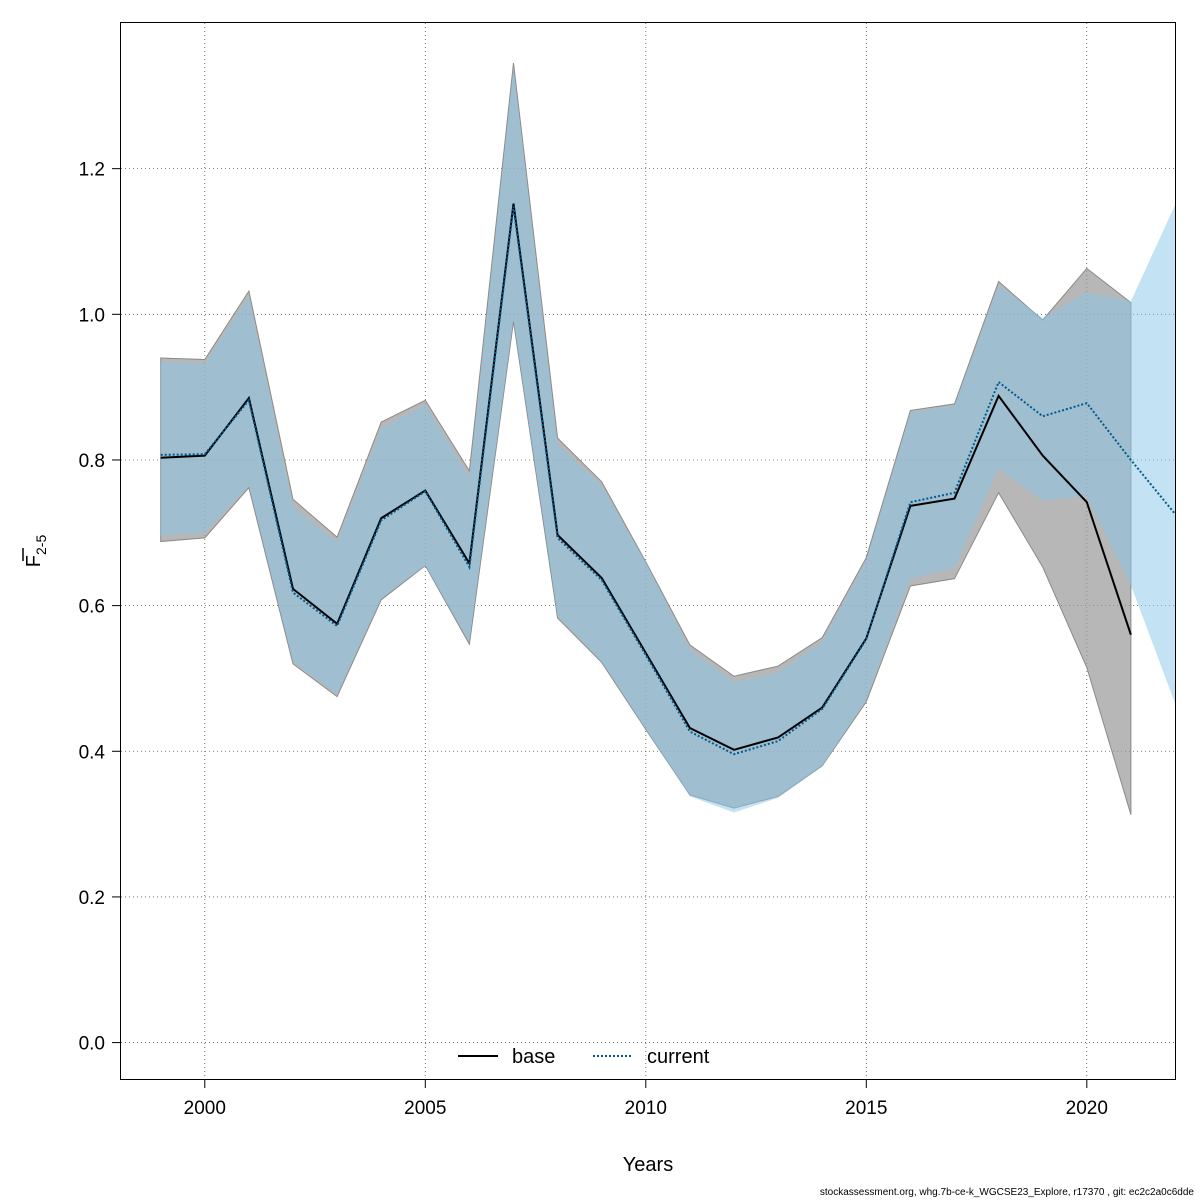 The height and width of the screenshot is (1200, 1200). I want to click on svg-text: F2-5, so click(36, 551).